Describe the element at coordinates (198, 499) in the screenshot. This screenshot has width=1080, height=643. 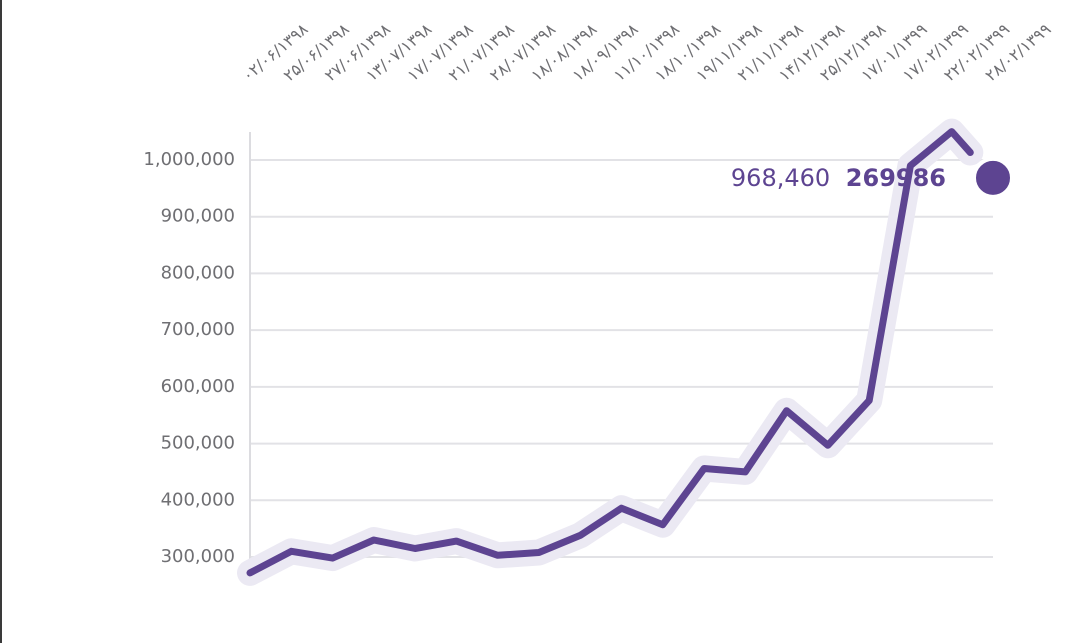
I see `y-tick-label: 400,000` at that location.